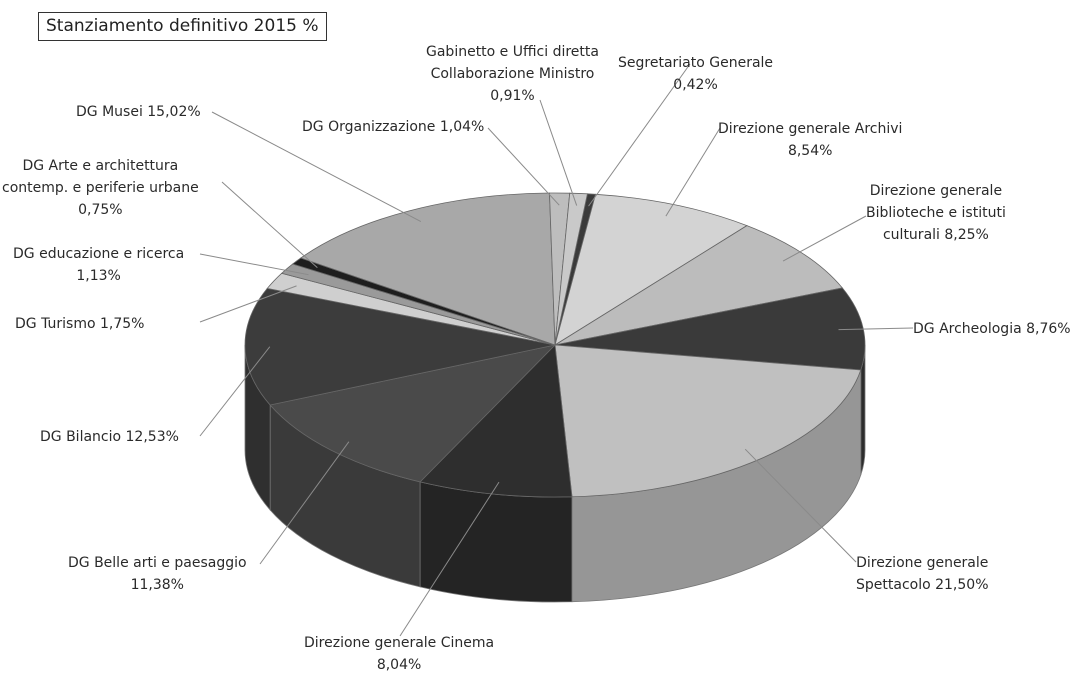  I want to click on chart-title: Stanziamento definitivo 2015 %, so click(182, 26).